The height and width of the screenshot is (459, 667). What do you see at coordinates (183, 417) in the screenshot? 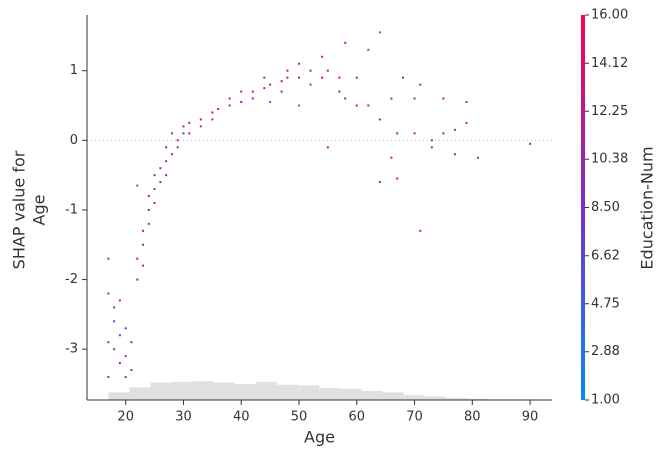
I see `x-tick-label: 30` at bounding box center [183, 417].